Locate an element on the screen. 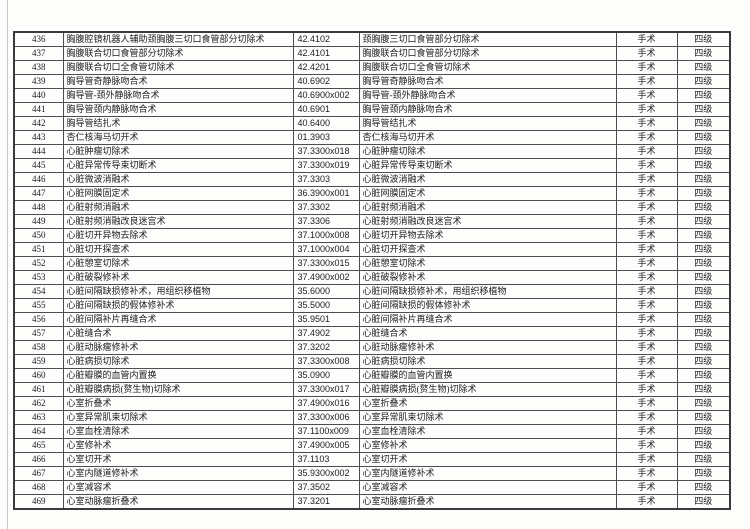 This screenshot has height=529, width=750. row-number-cell: 449 is located at coordinates (38, 221).